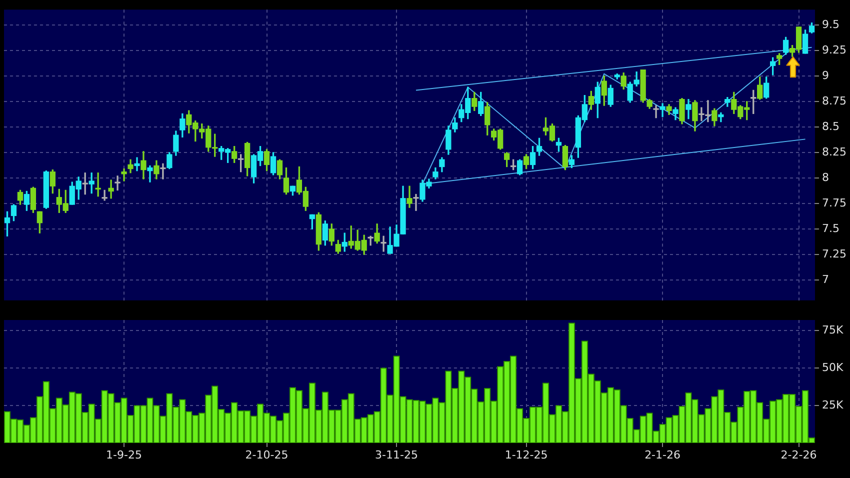  I want to click on y-tick-label: 7, so click(825, 279).